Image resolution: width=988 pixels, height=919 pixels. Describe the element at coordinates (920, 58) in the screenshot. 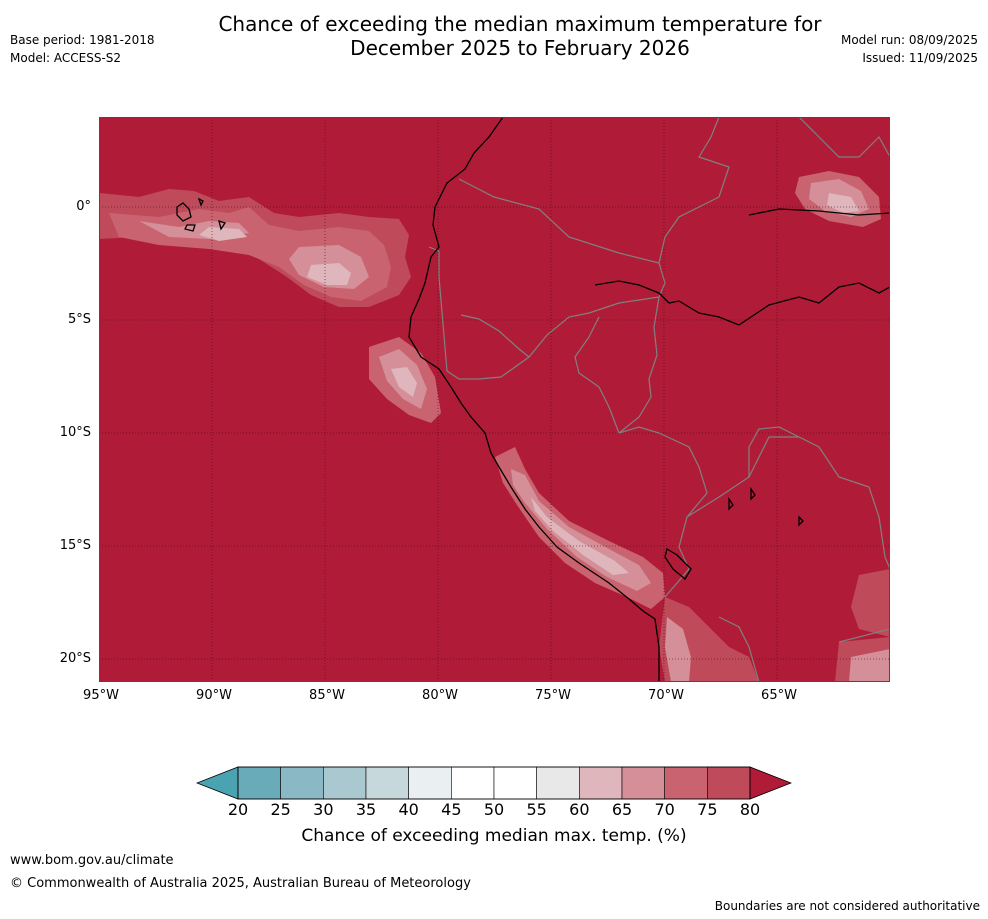

I see `issued-date: Issued: 11/09/2025` at that location.